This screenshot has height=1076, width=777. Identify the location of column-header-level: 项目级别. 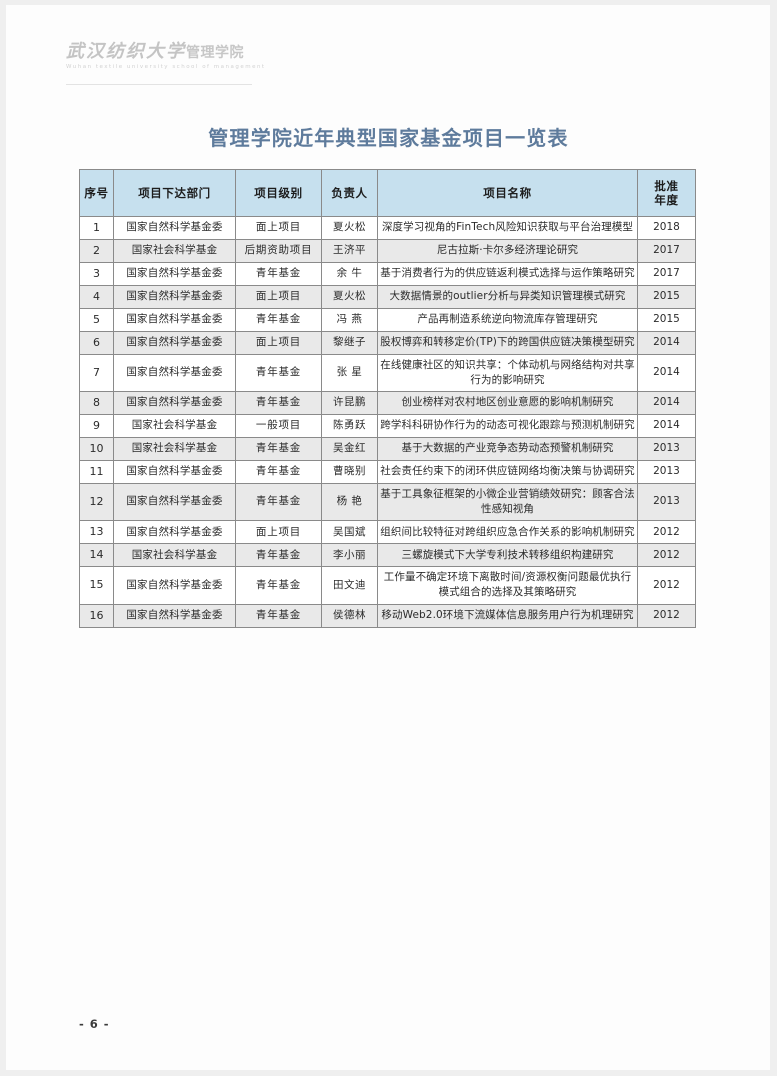
(278, 193).